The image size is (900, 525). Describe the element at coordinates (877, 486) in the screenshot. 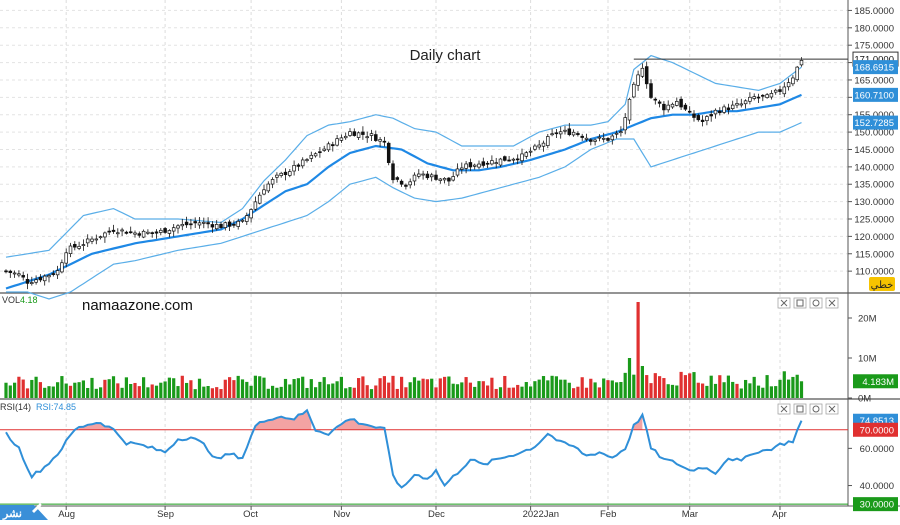

I see `rsi-tick-label: 40.0000` at that location.